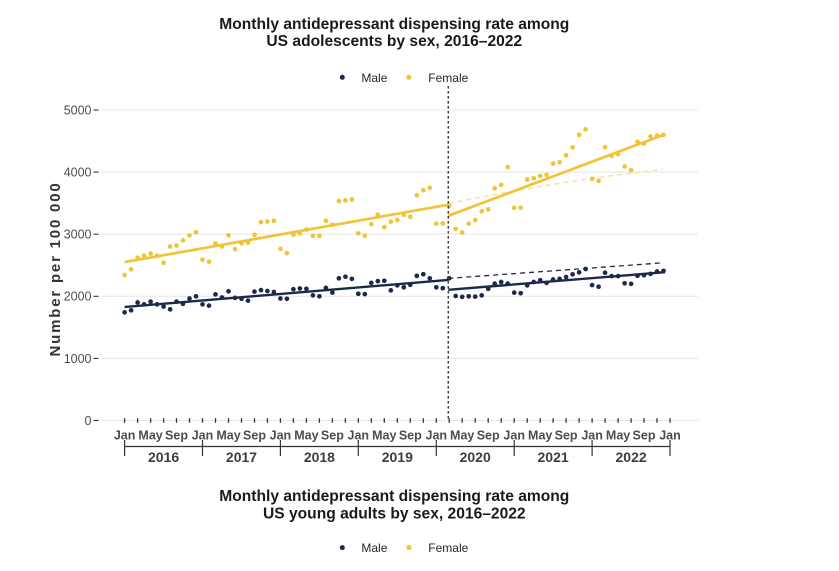  What do you see at coordinates (88, 421) in the screenshot?
I see `svg-text: 0` at bounding box center [88, 421].